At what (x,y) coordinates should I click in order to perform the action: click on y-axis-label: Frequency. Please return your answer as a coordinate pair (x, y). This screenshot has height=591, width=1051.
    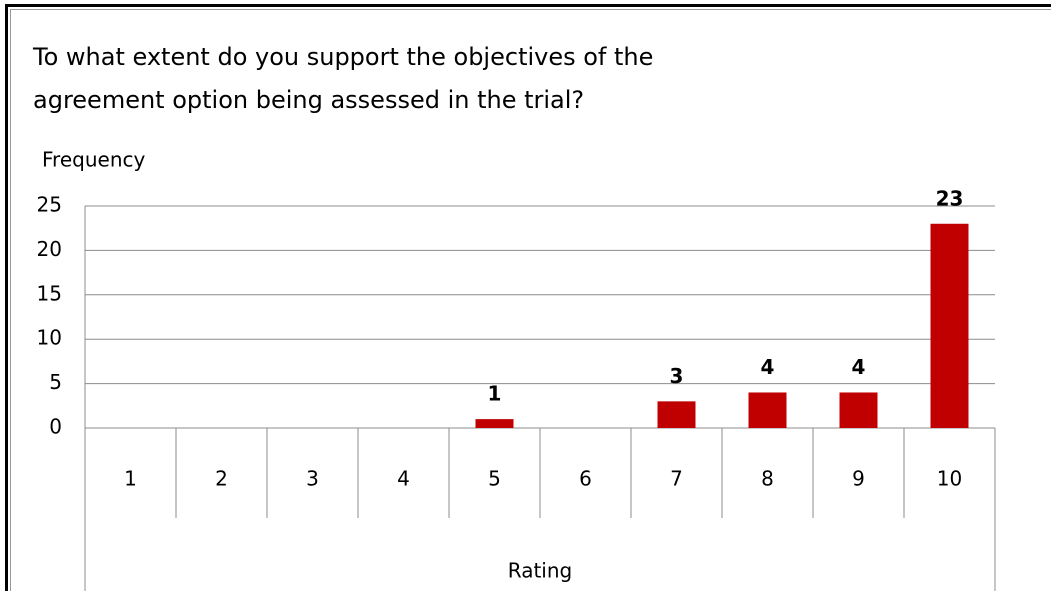
    Looking at the image, I should click on (93, 160).